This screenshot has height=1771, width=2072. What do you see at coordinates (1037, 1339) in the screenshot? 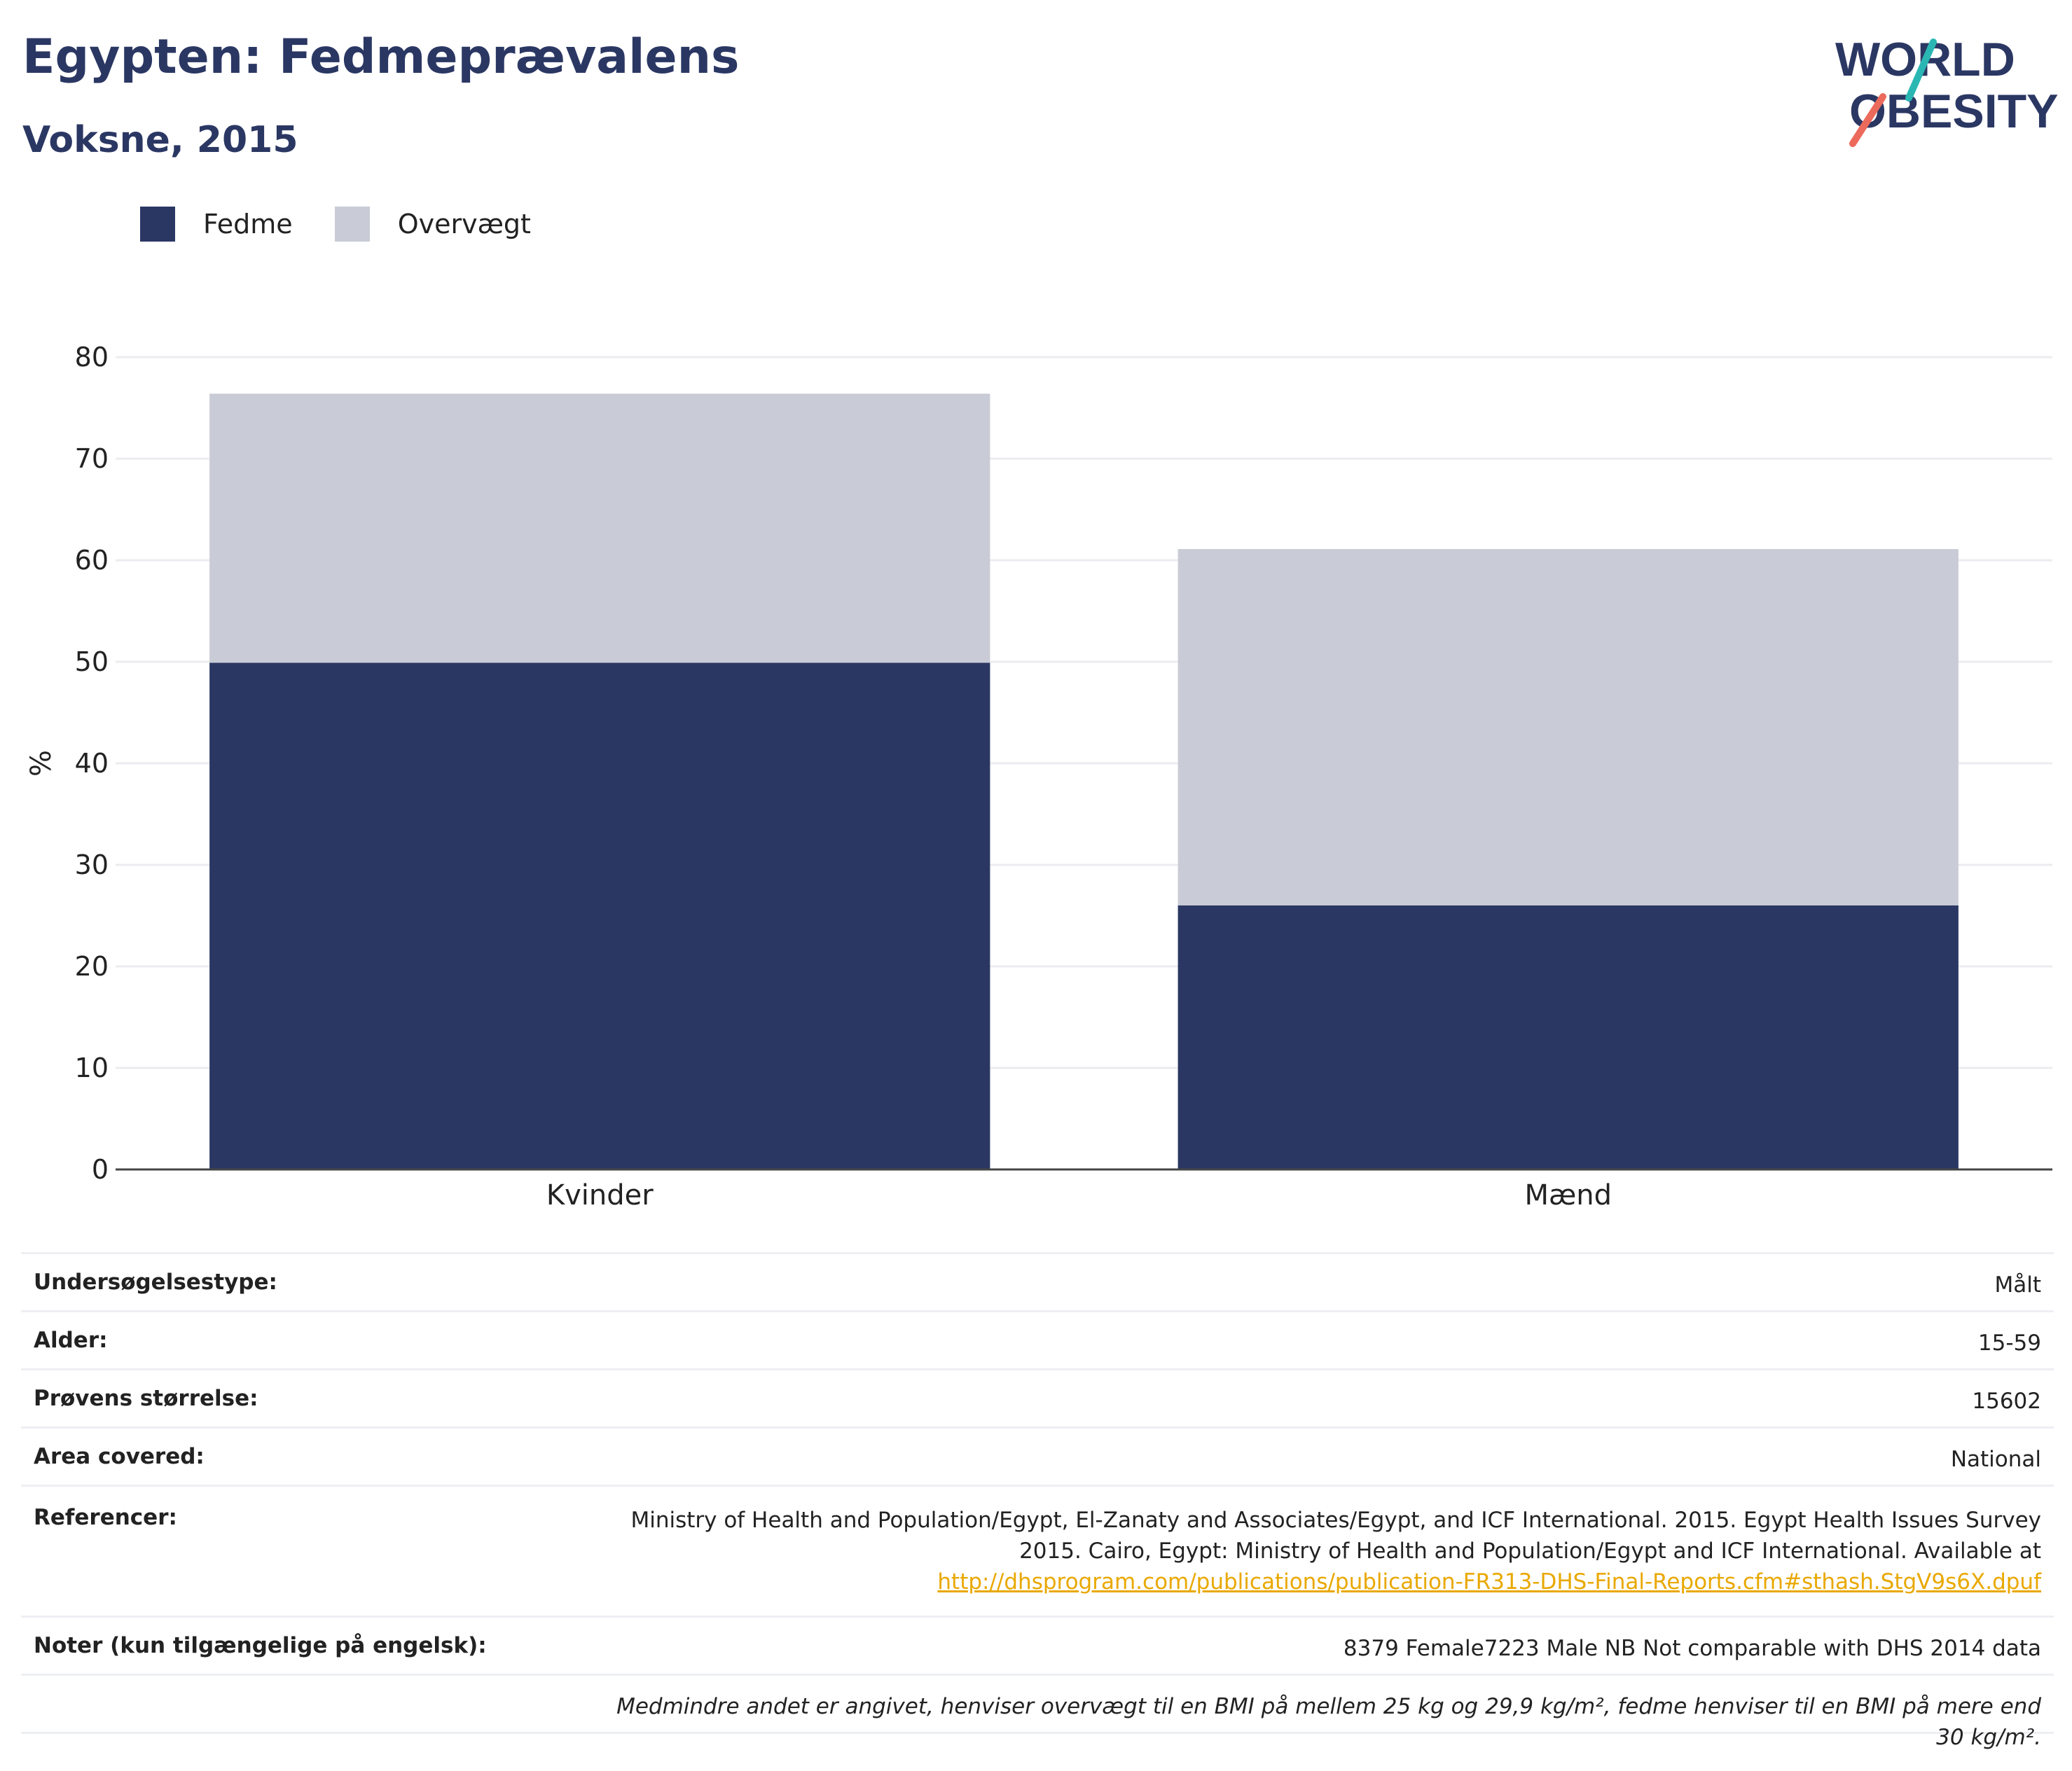
I see `info-row-age: Alder: 15-59` at bounding box center [1037, 1339].